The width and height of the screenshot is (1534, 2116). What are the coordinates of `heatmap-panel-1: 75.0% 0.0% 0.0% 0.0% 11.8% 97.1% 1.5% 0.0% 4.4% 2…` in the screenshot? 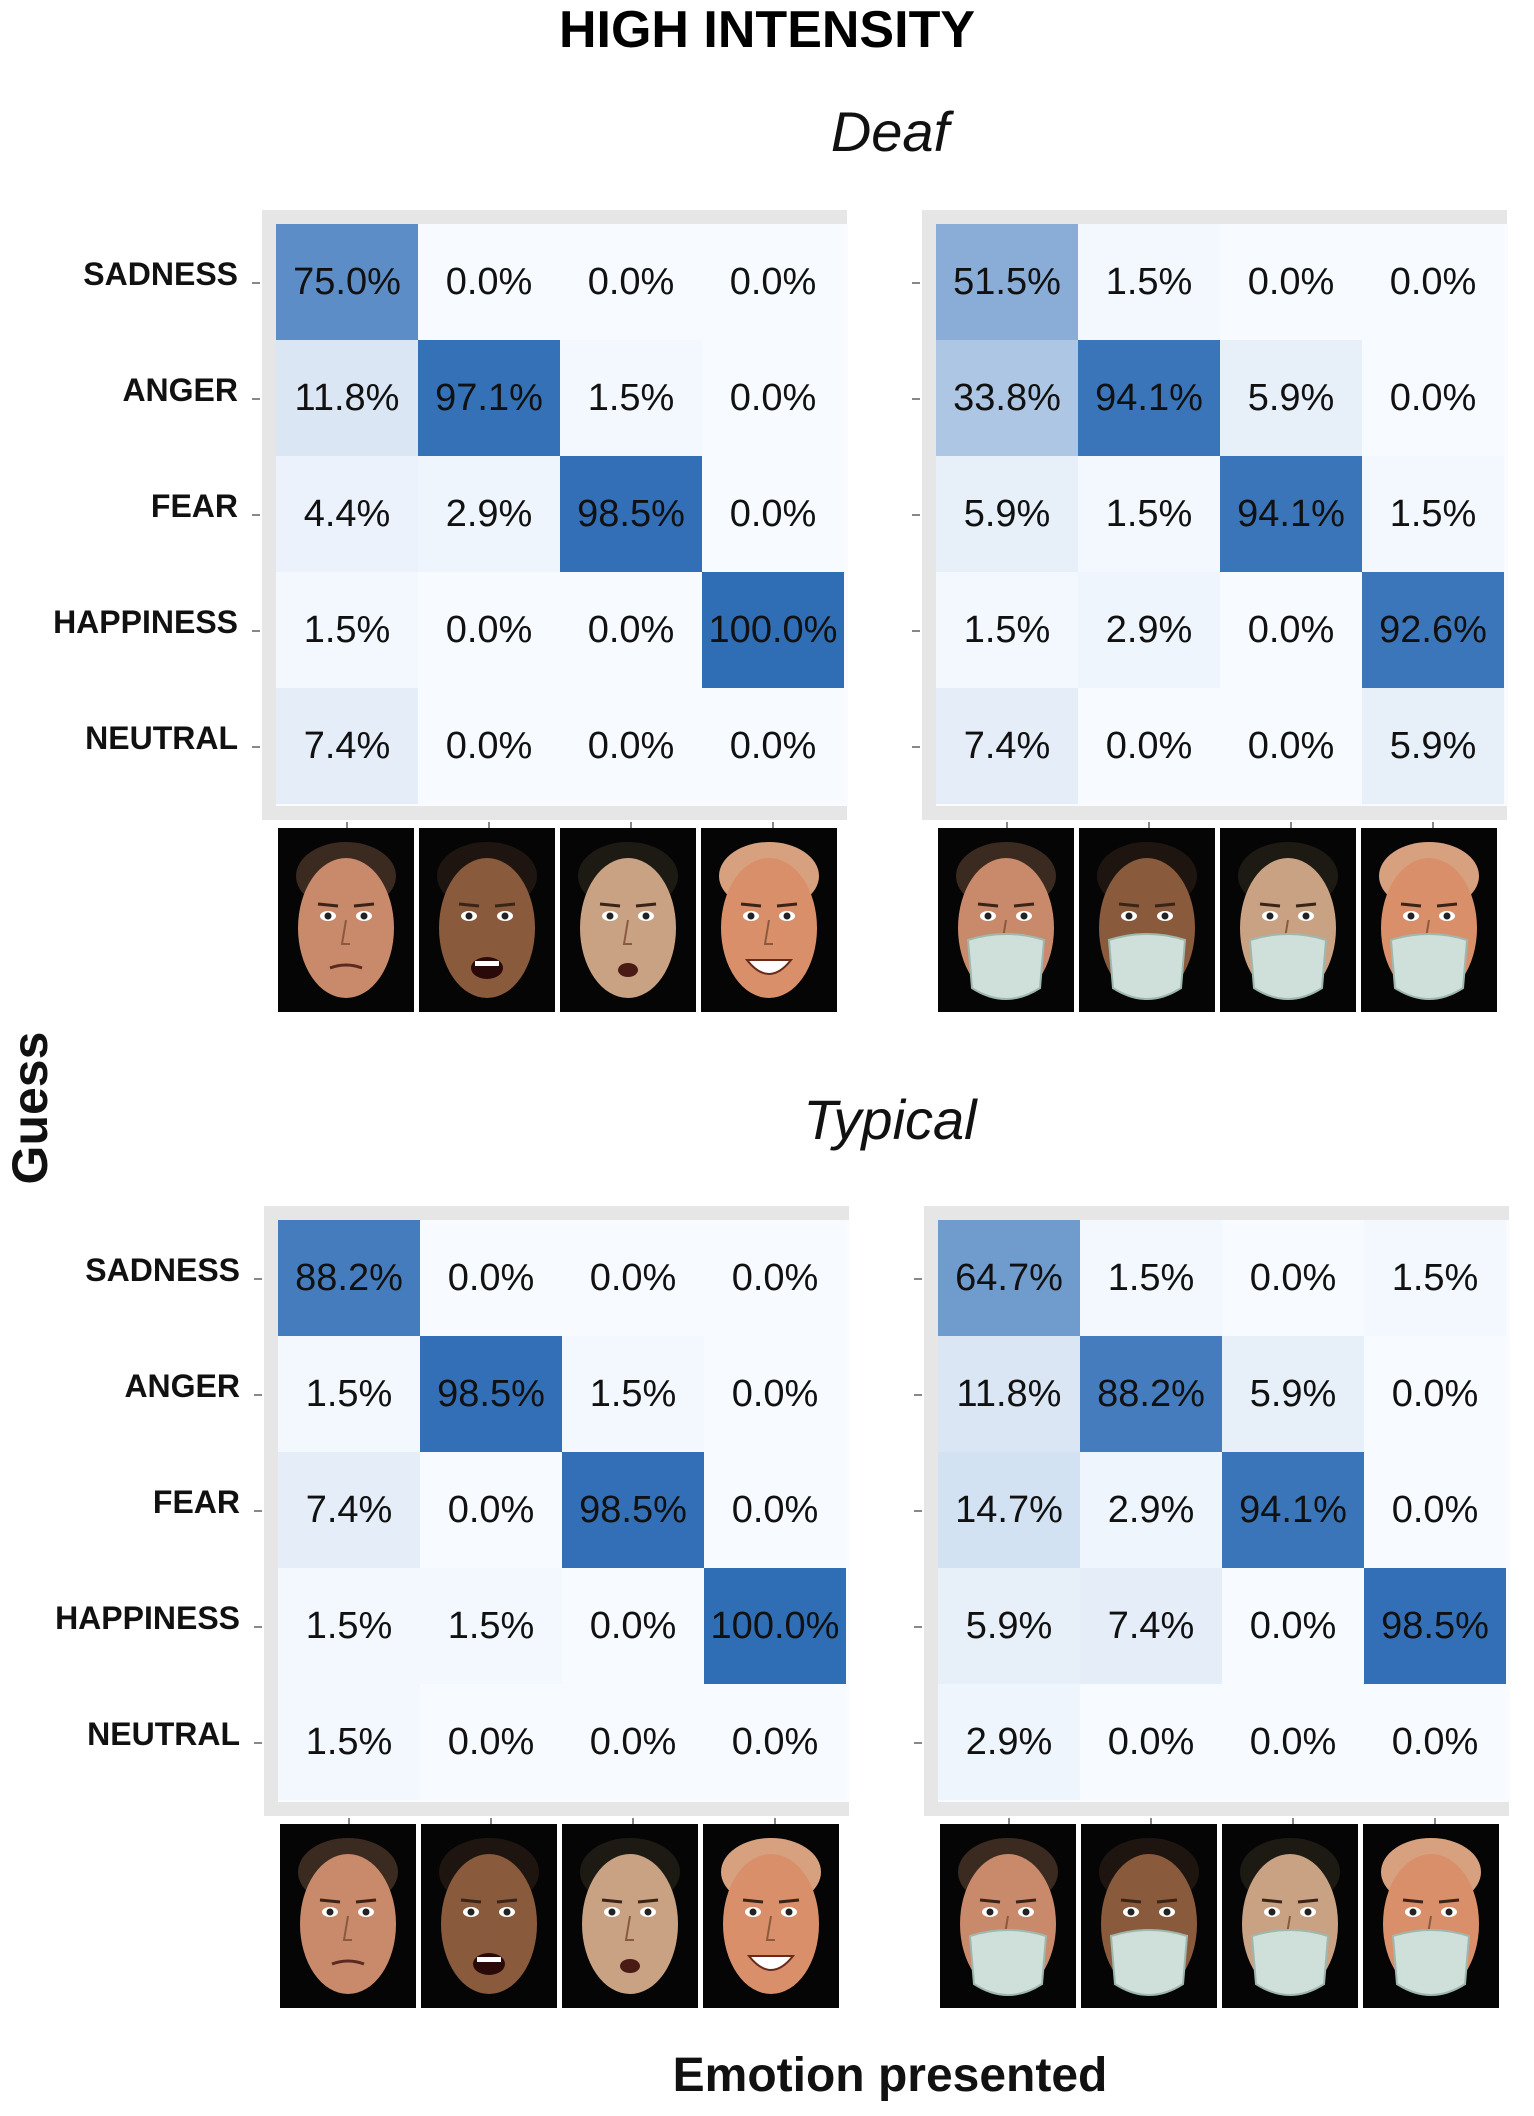 It's located at (555, 515).